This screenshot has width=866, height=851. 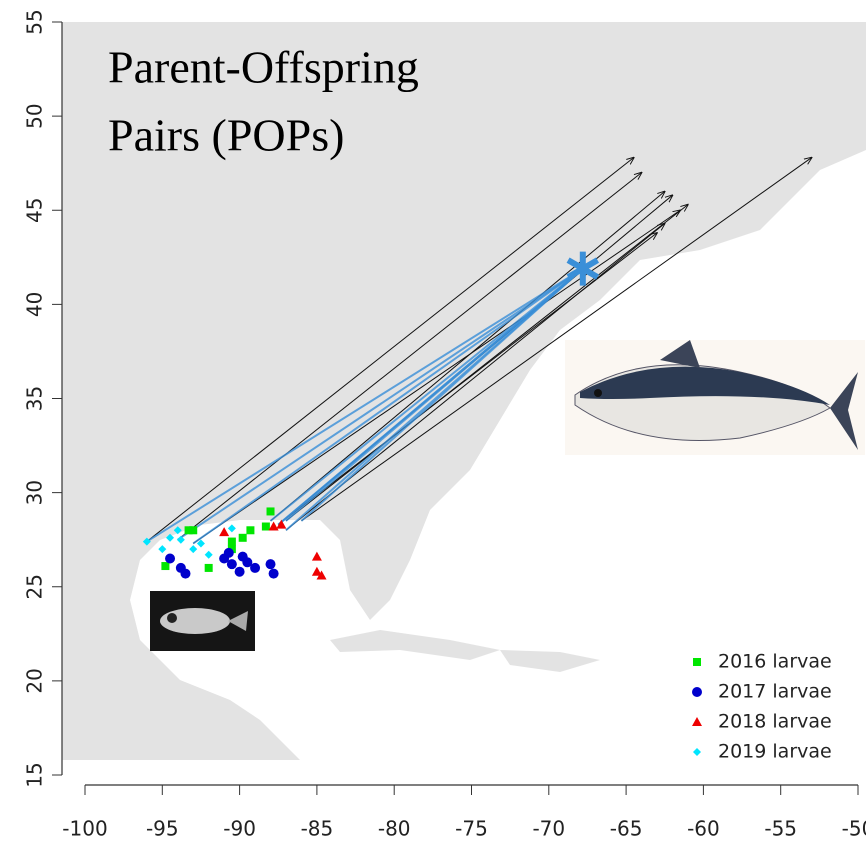 I want to click on release-star-arm, so click(x=583, y=268).